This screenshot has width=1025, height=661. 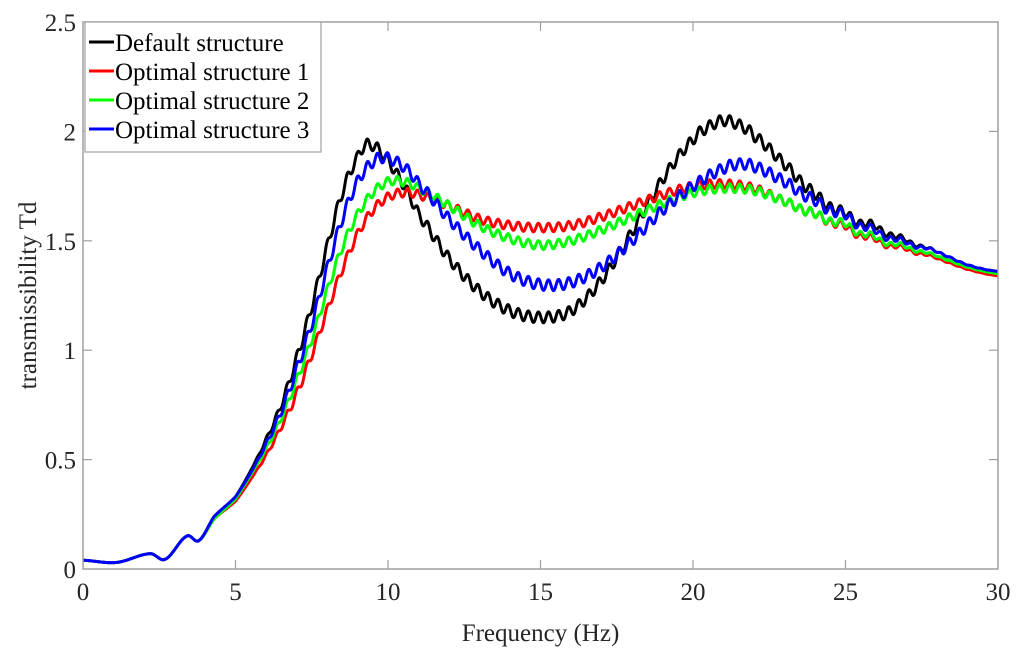 I want to click on legend-box, so click(x=203, y=87).